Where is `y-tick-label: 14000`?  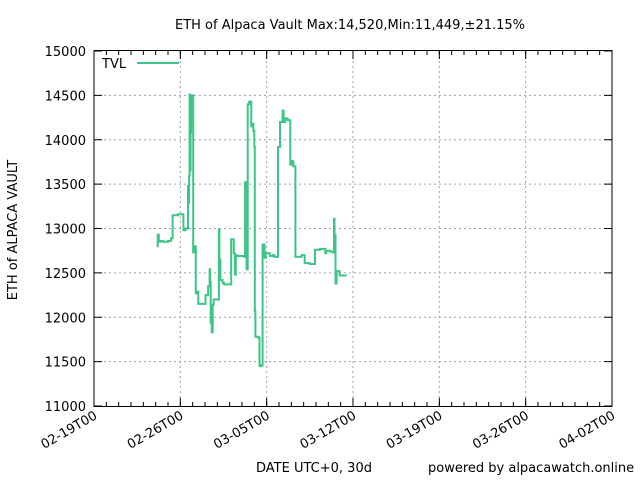
y-tick-label: 14000 is located at coordinates (65, 141).